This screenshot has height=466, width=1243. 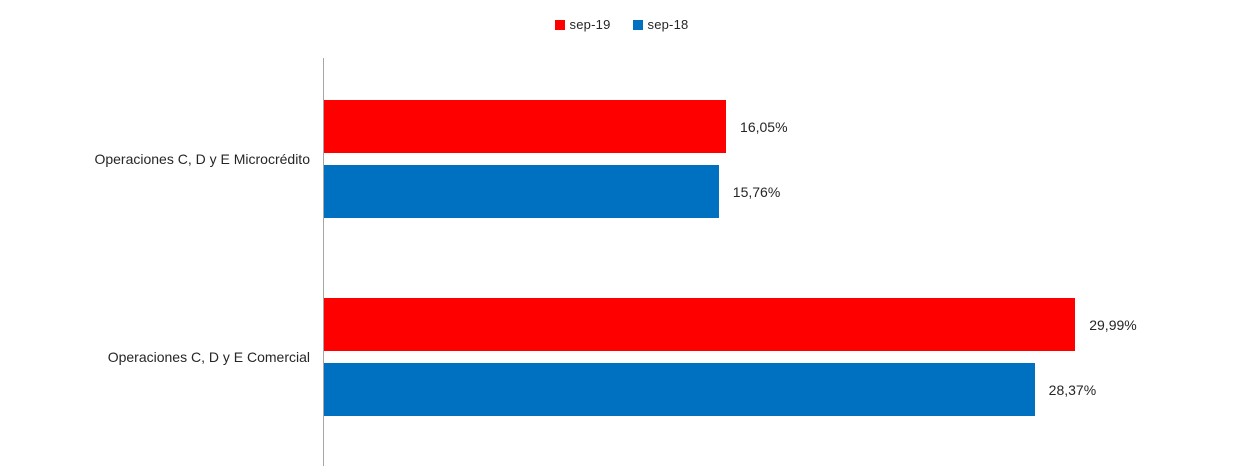 I want to click on legend-item-sep-19: sep-19, so click(x=582, y=24).